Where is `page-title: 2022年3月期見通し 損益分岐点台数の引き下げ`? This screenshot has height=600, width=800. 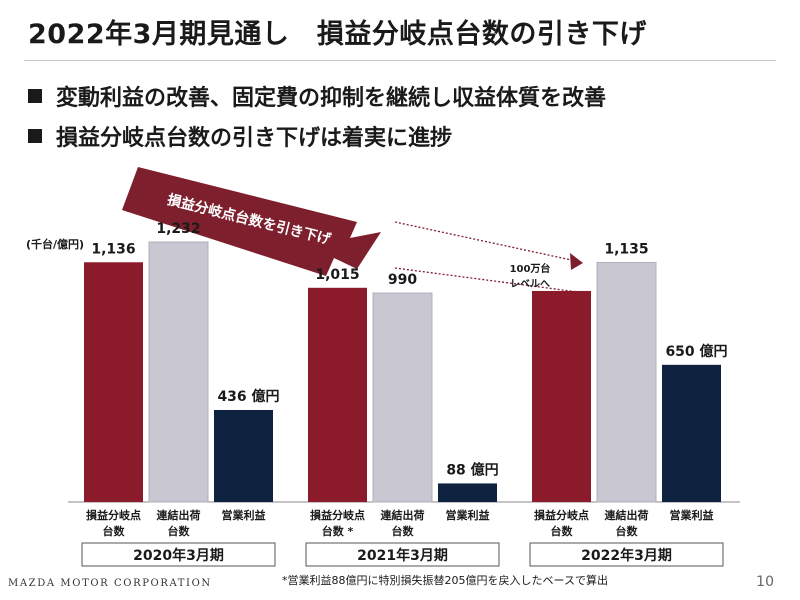
page-title: 2022年3月期見通し 損益分岐点台数の引き下げ is located at coordinates (337, 34).